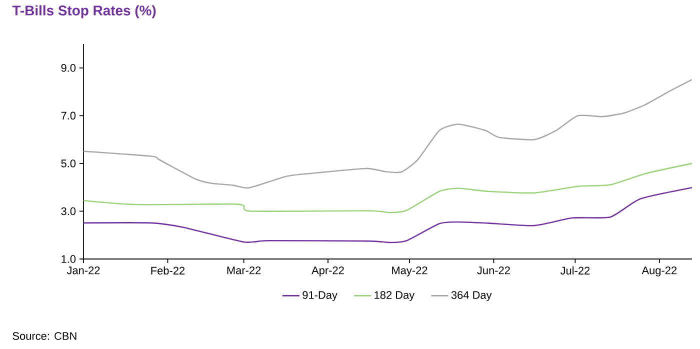 The width and height of the screenshot is (700, 349). Describe the element at coordinates (84, 11) in the screenshot. I see `chart-title: T-Bills Stop Rates (%)` at that location.